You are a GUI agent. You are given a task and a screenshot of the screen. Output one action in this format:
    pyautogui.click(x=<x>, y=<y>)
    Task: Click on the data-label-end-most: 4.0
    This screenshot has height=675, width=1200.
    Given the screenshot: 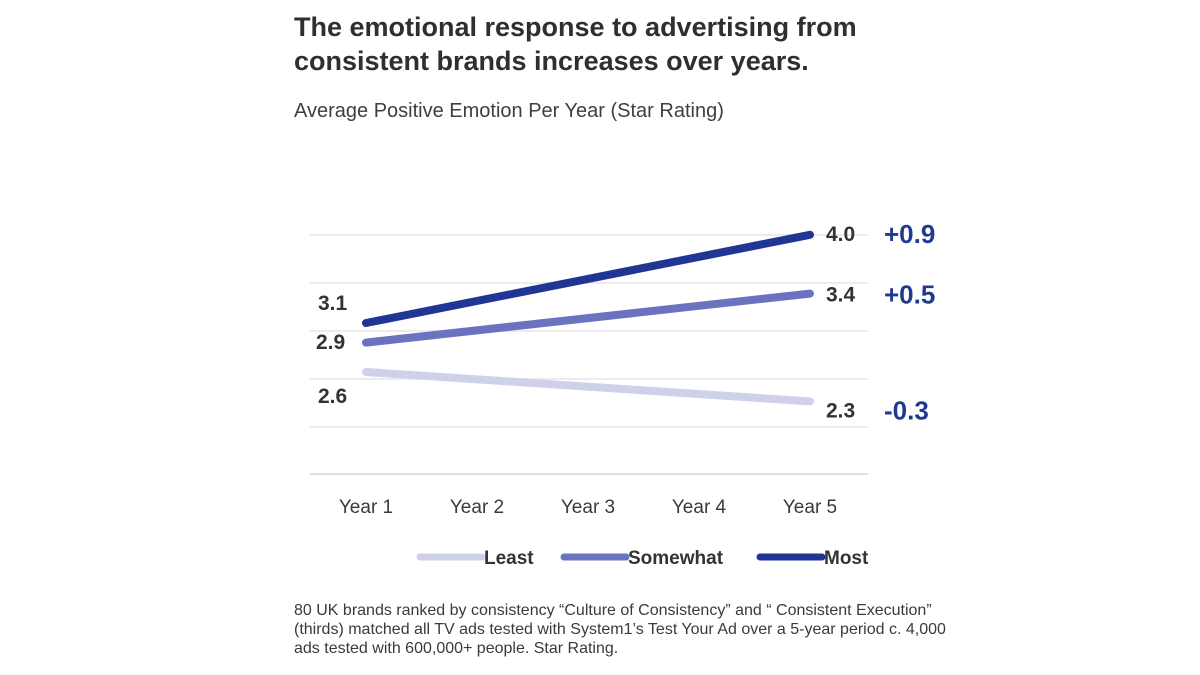 What is the action you would take?
    pyautogui.click(x=840, y=234)
    